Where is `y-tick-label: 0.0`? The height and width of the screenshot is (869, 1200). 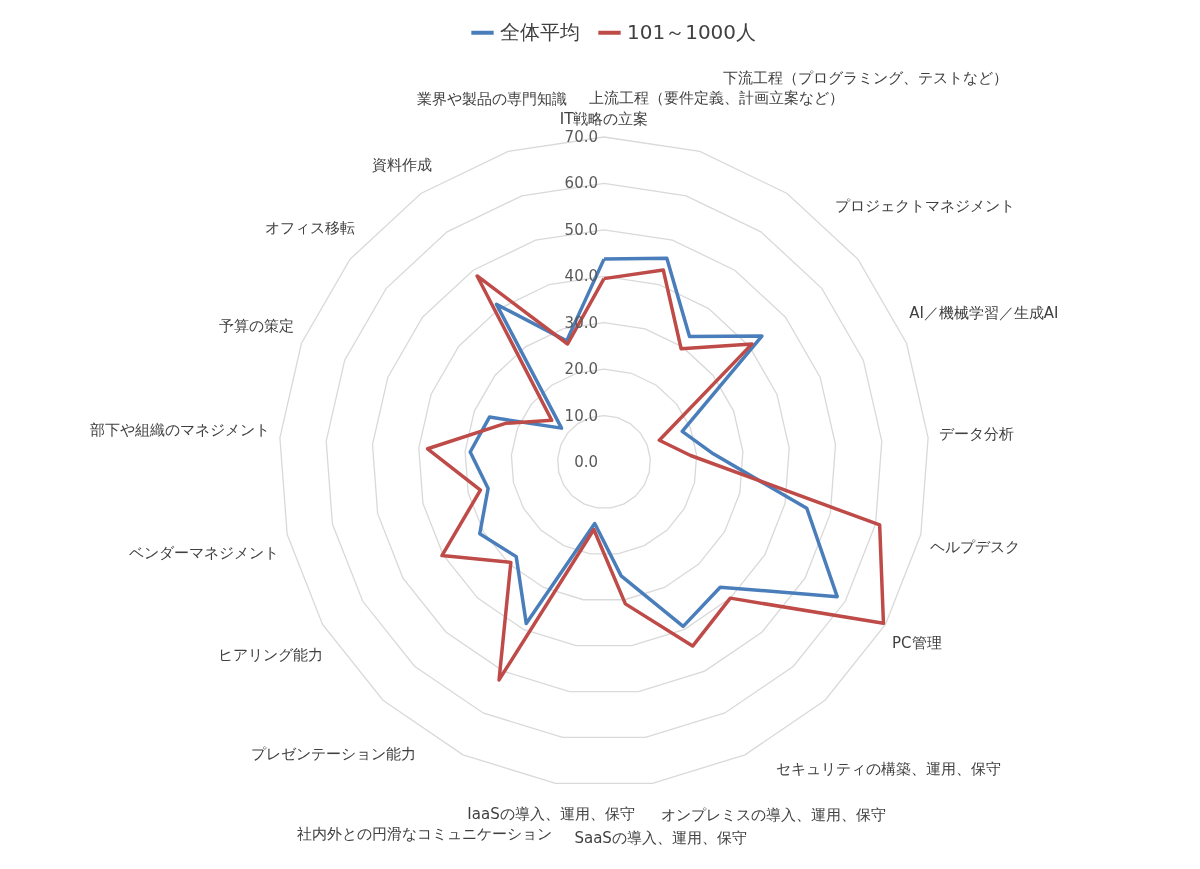
y-tick-label: 0.0 is located at coordinates (586, 462).